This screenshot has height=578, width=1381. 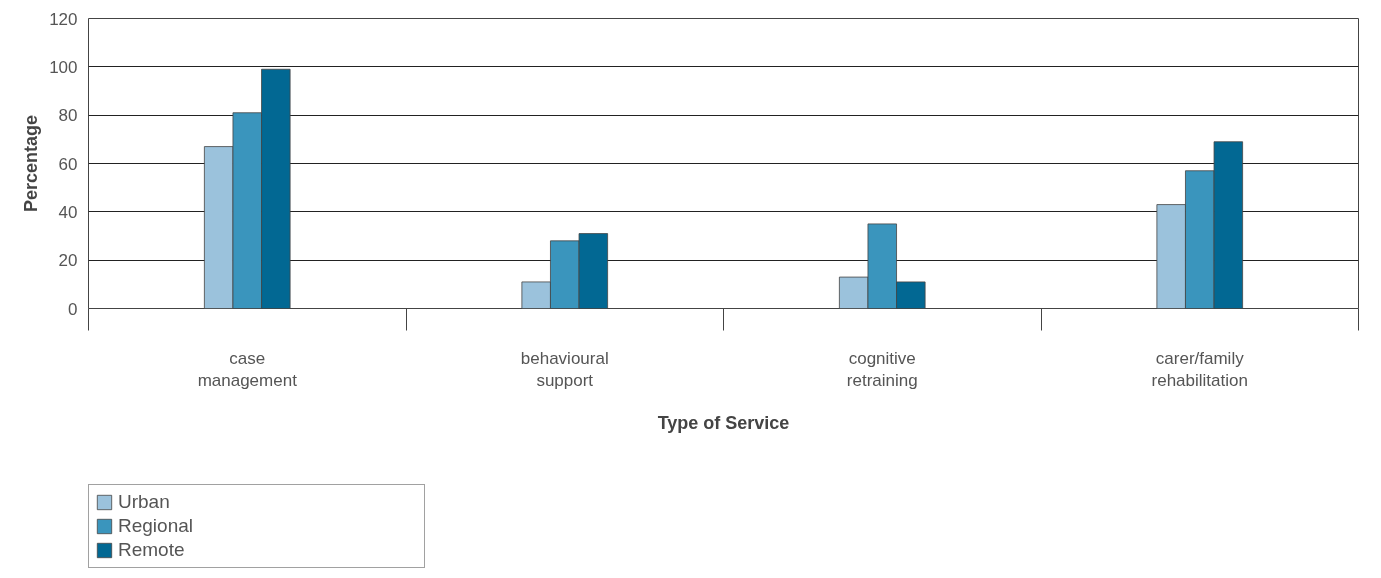 What do you see at coordinates (63, 67) in the screenshot?
I see `y-tick-label: 100` at bounding box center [63, 67].